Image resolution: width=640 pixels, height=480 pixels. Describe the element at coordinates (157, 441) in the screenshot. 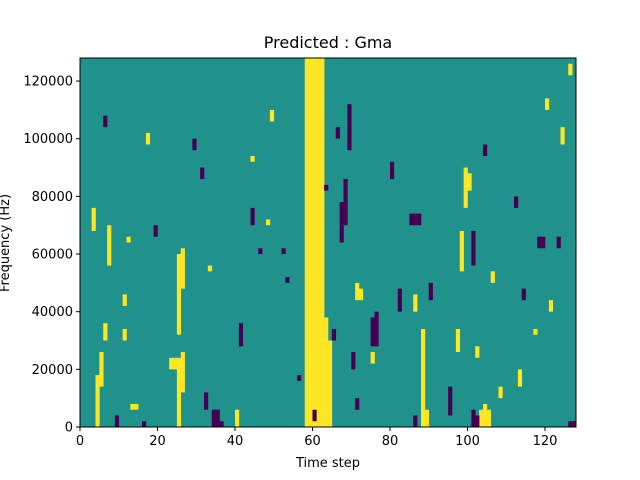

I see `x-tick-label: 20` at that location.